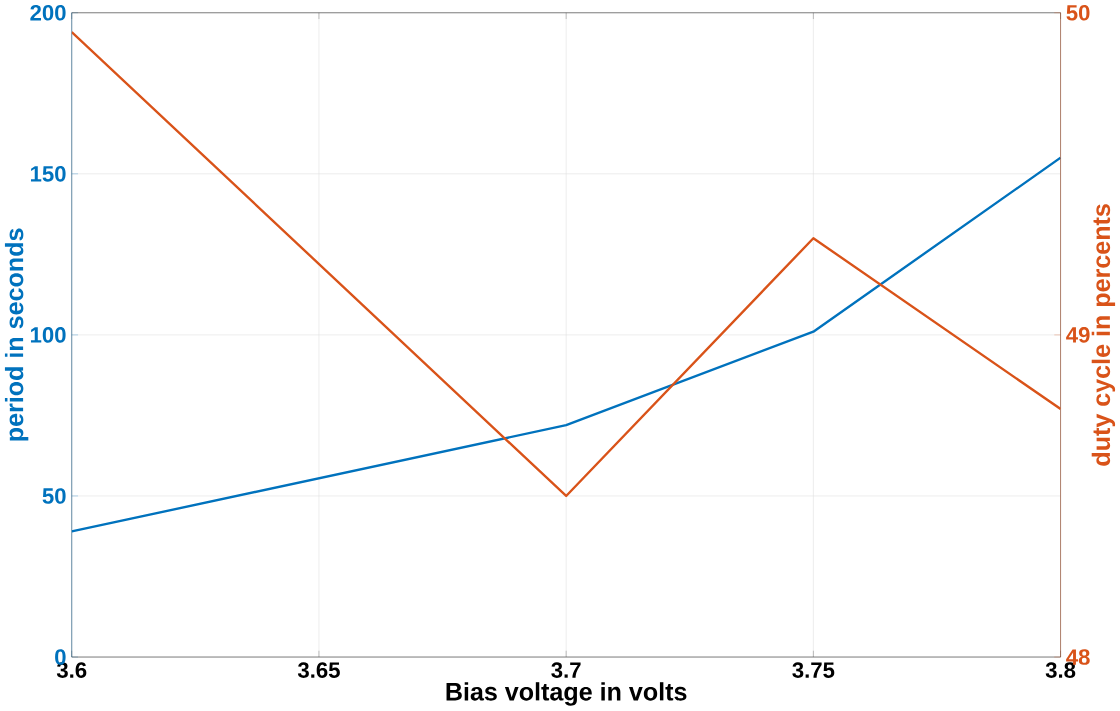 Image resolution: width=1120 pixels, height=711 pixels. What do you see at coordinates (1103, 335) in the screenshot?
I see `y2-axis-title: duty cycle in percents` at bounding box center [1103, 335].